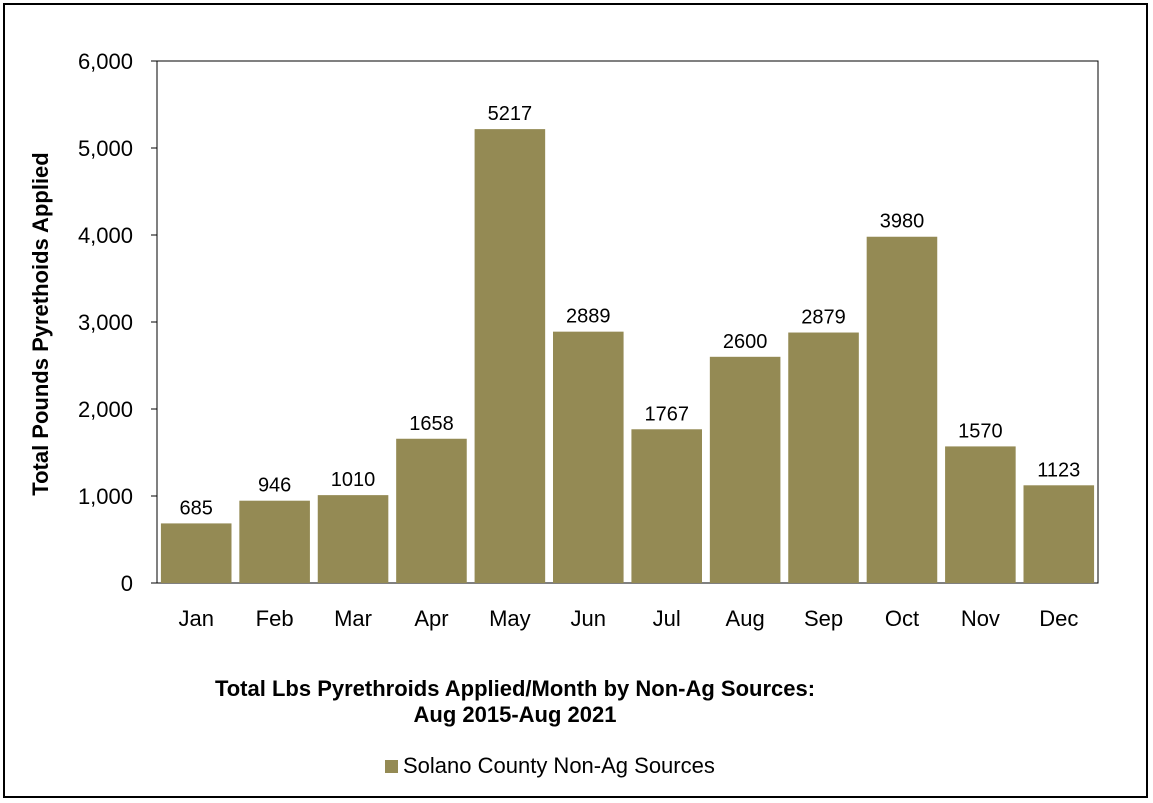 The height and width of the screenshot is (803, 1153). What do you see at coordinates (40, 323) in the screenshot?
I see `y-axis-title: Total Pounds Pyrethoids Applied` at bounding box center [40, 323].